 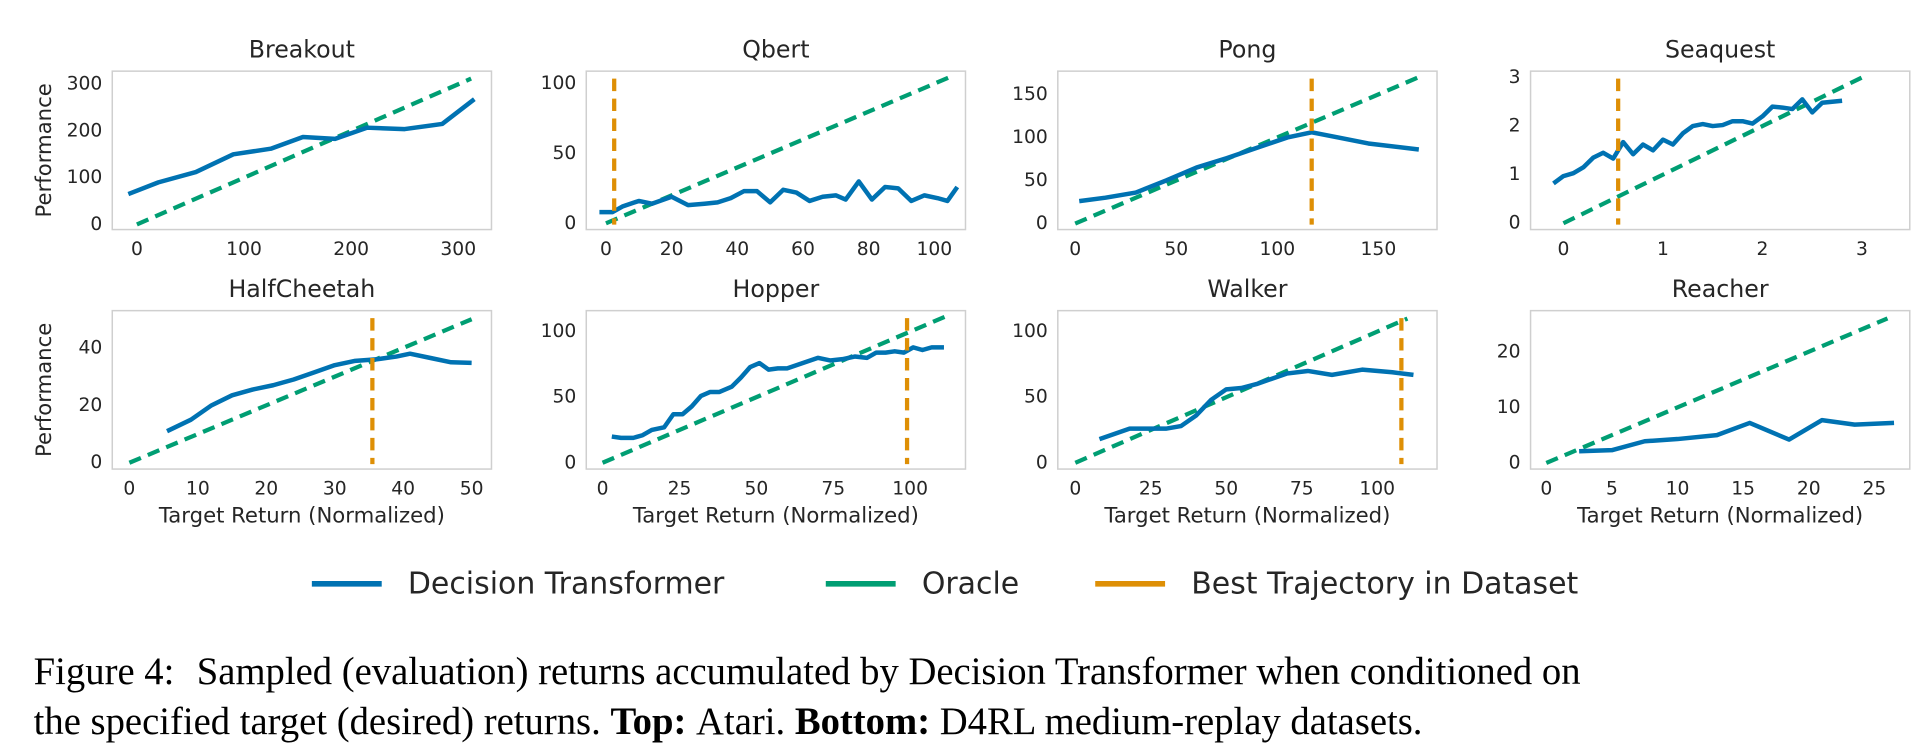 I want to click on legend-label: Decision Transformer, so click(x=566, y=584).